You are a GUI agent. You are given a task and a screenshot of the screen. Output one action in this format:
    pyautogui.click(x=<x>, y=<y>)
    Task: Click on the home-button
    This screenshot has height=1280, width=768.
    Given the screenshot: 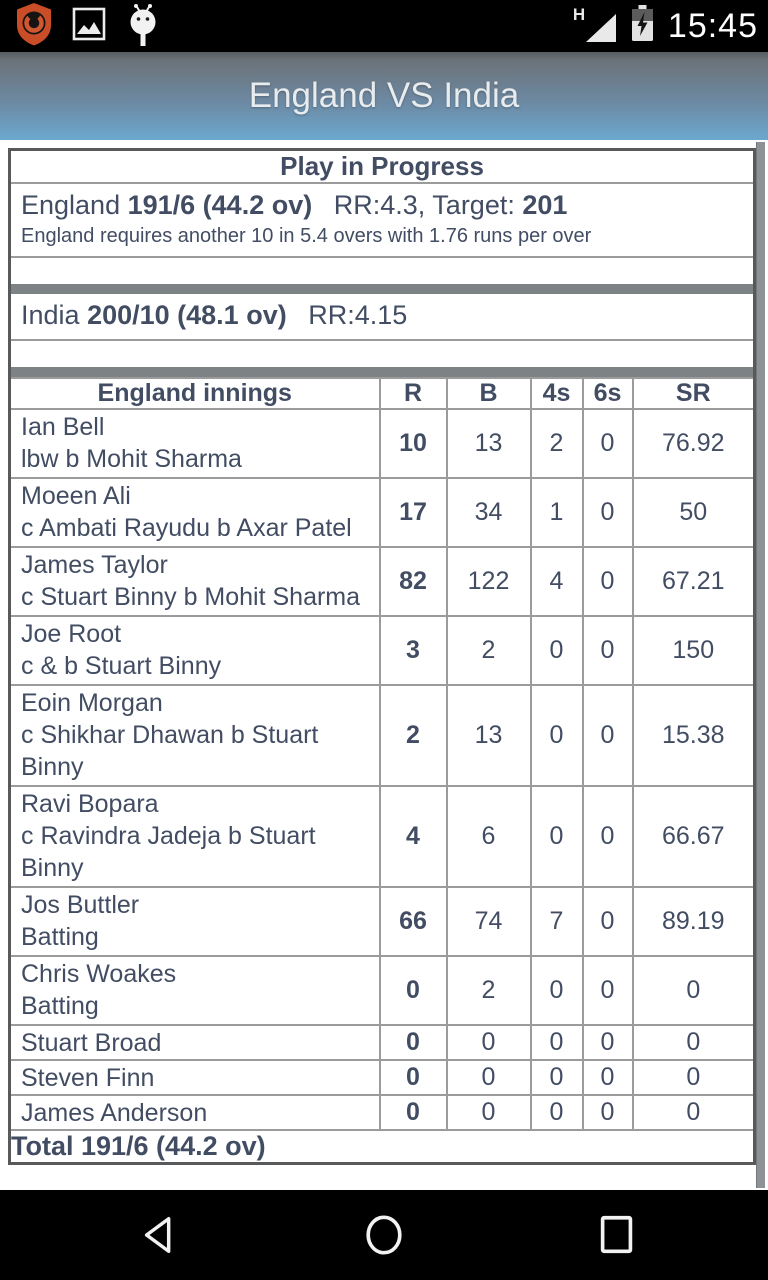 What is the action you would take?
    pyautogui.click(x=384, y=1235)
    